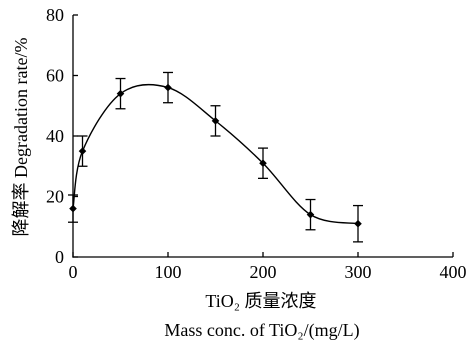  What do you see at coordinates (260, 301) in the screenshot?
I see `x-axis-title-cn: TiO₂ 质量浓度` at bounding box center [260, 301].